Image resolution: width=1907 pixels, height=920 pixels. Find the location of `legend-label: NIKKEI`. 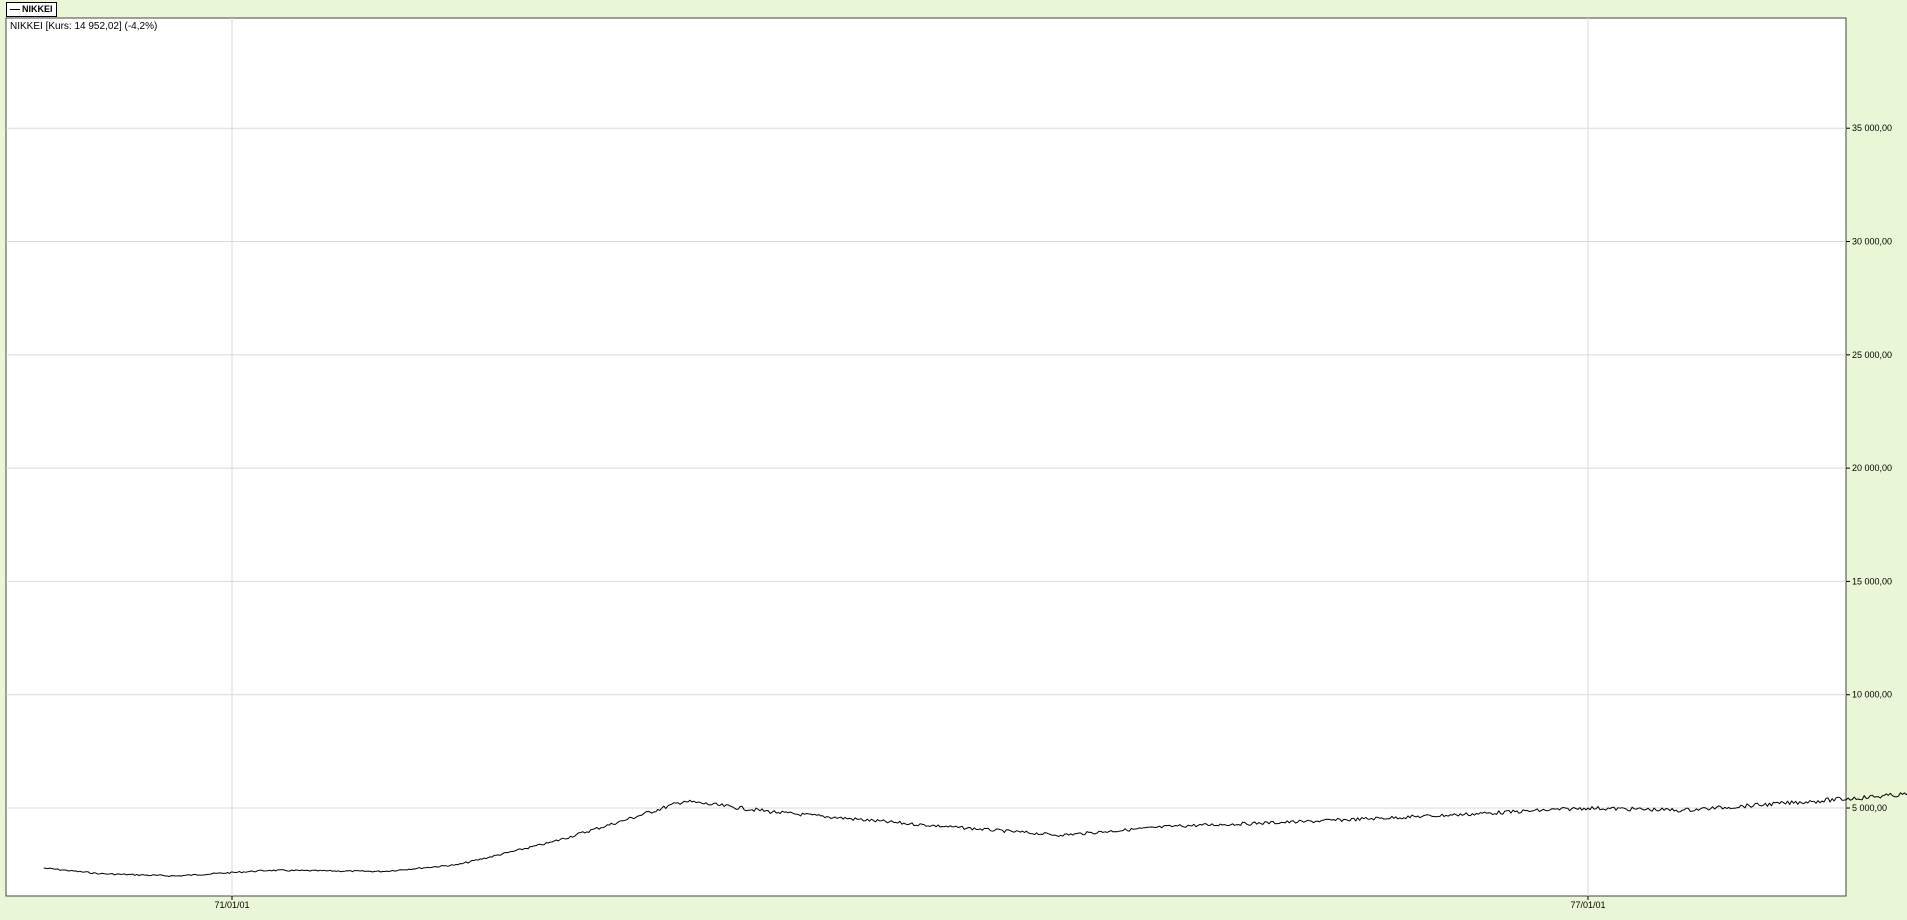

legend-label: NIKKEI is located at coordinates (37, 9).